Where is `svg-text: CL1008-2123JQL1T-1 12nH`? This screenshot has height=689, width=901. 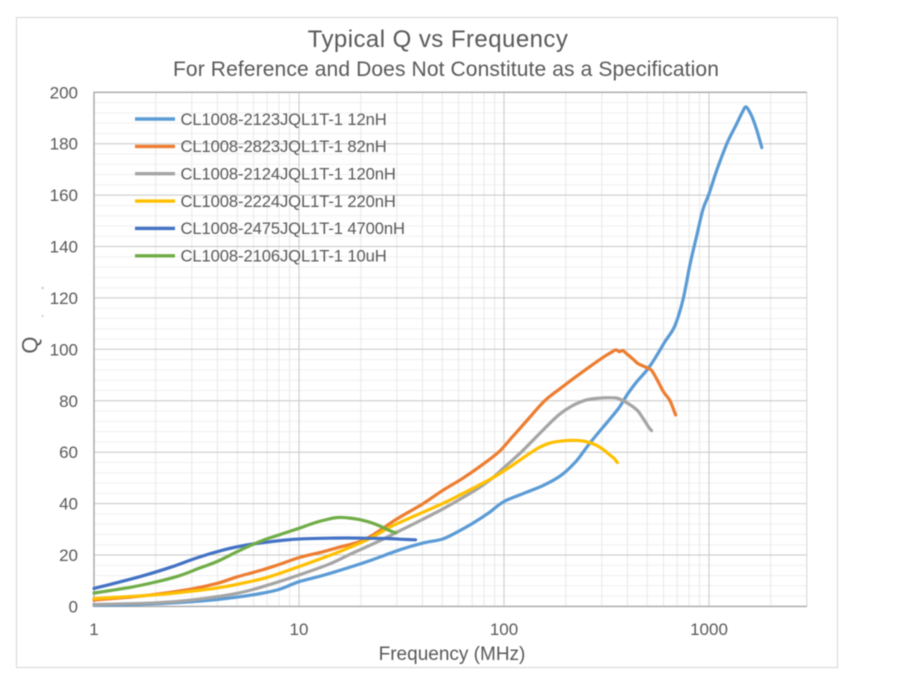
svg-text: CL1008-2123JQL1T-1 12nH is located at coordinates (284, 119).